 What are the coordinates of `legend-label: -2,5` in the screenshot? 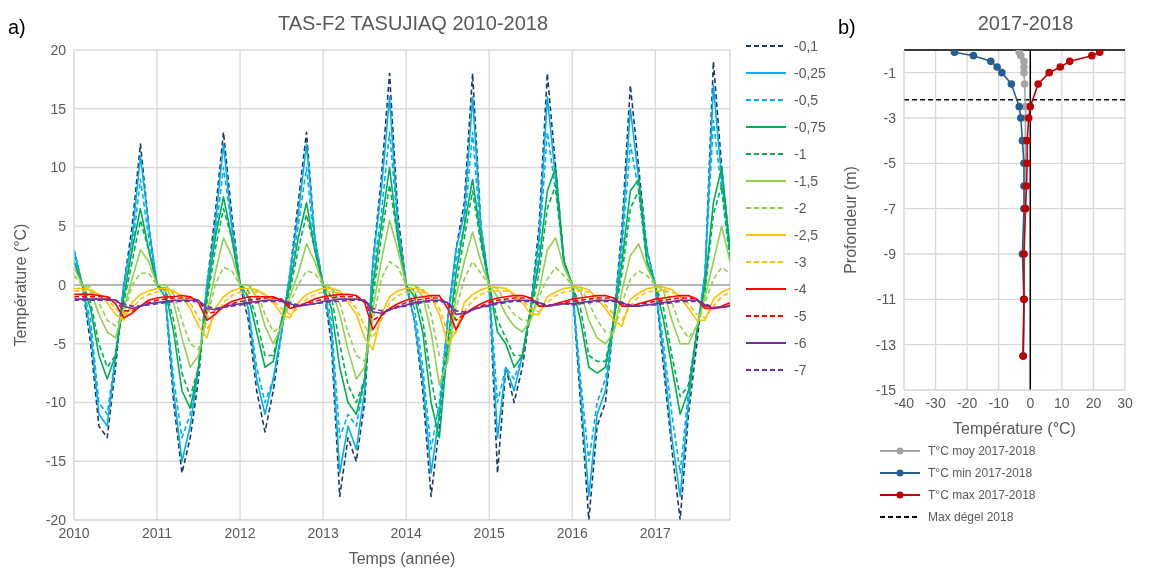 It's located at (806, 235).